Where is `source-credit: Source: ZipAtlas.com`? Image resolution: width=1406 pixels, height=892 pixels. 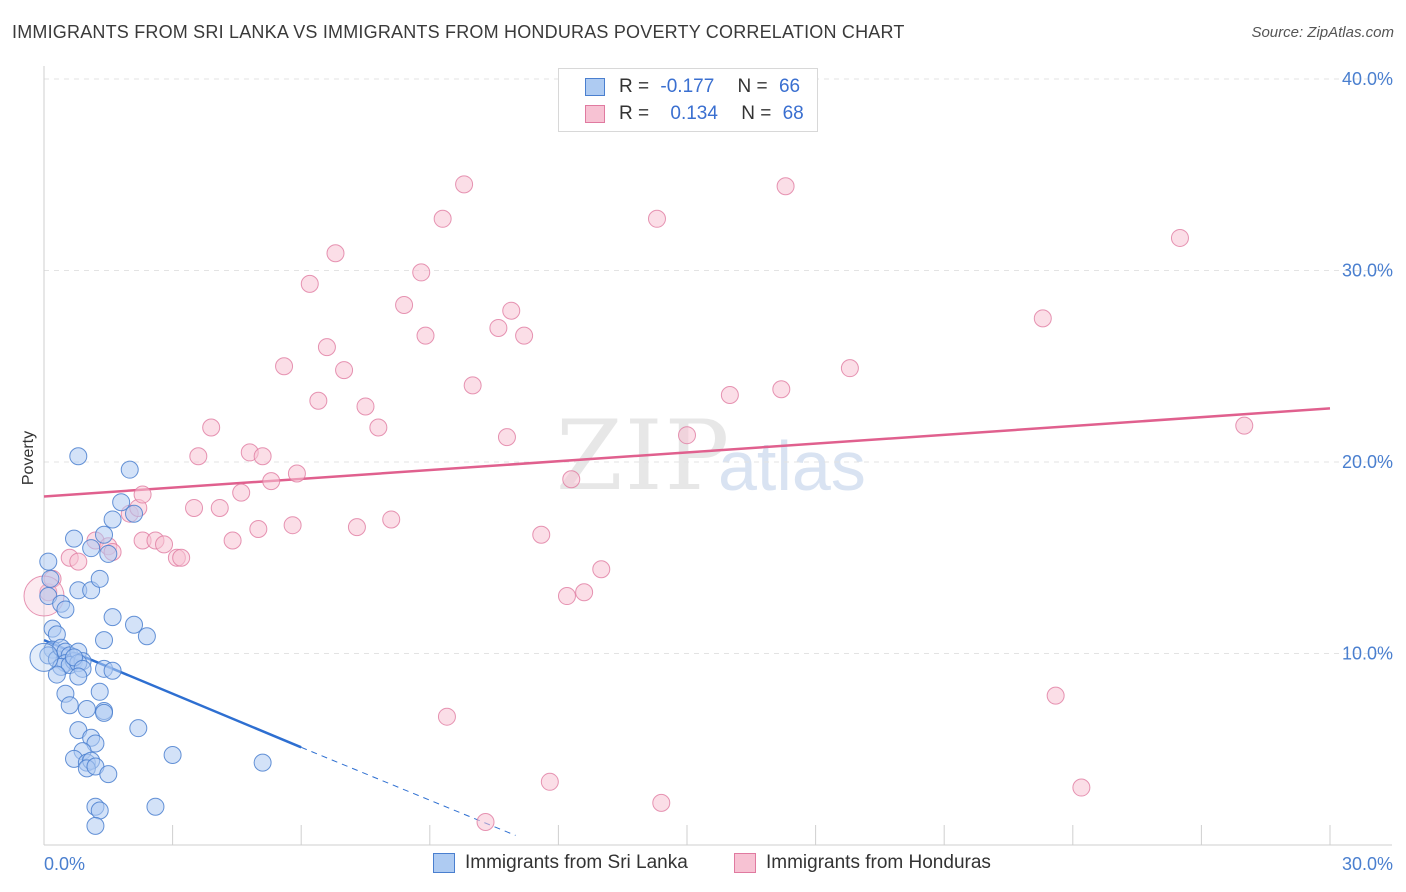
source-credit: Source: ZipAtlas.com is located at coordinates (1322, 32).